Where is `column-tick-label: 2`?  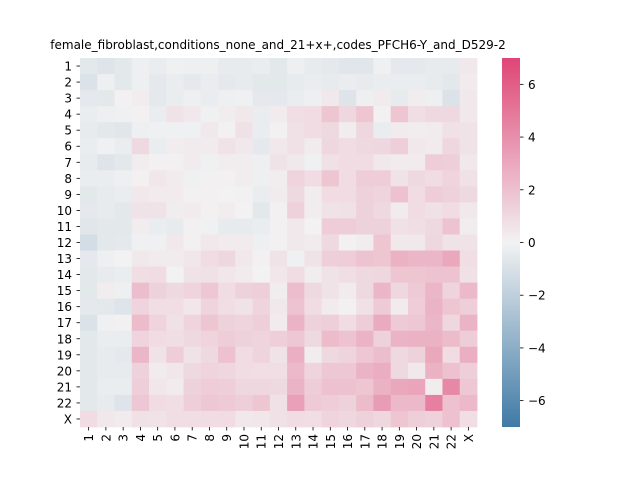 column-tick-label: 2 is located at coordinates (106, 438).